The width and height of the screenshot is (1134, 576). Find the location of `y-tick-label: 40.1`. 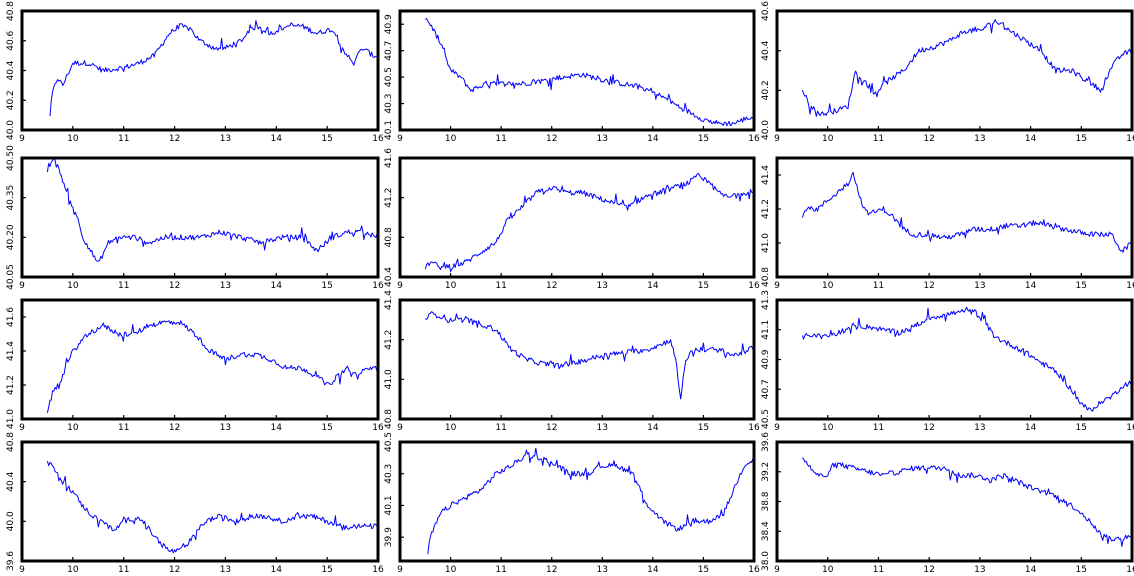

y-tick-label: 40.1 is located at coordinates (389, 130).